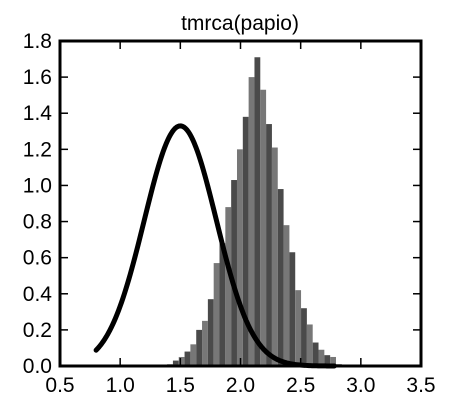 This screenshot has height=407, width=470. I want to click on x-tick-label: 1.5, so click(180, 385).